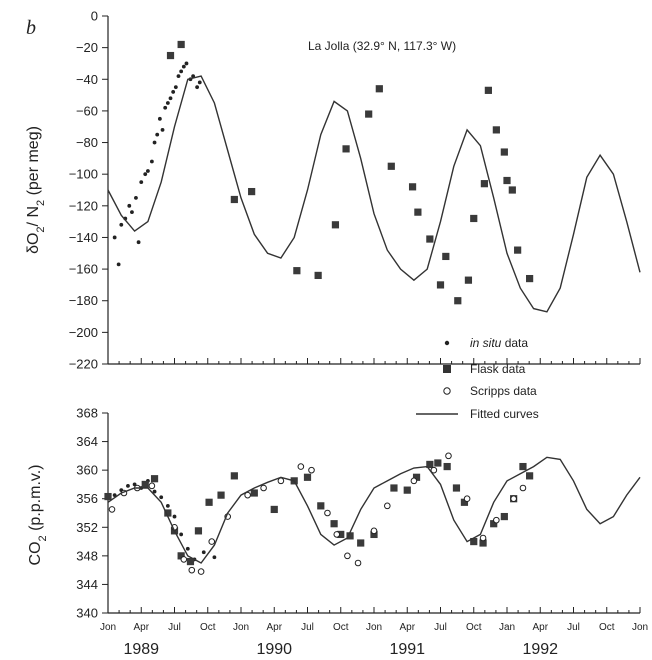 The image size is (652, 660). Describe the element at coordinates (87, 527) in the screenshot. I see `y-tick-label: 352` at that location.